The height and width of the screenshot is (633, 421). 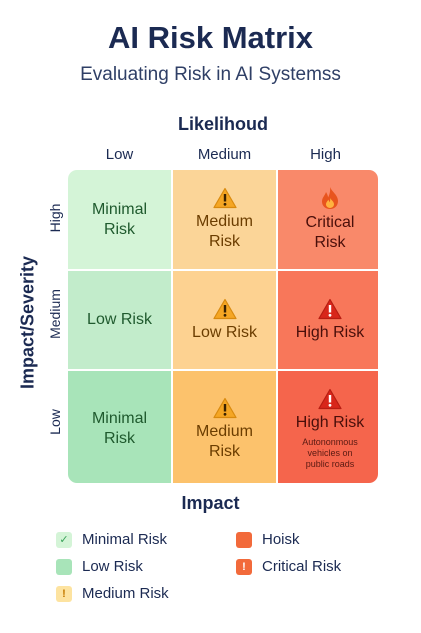 What do you see at coordinates (64, 539) in the screenshot?
I see `legend-swatch: ✓` at bounding box center [64, 539].